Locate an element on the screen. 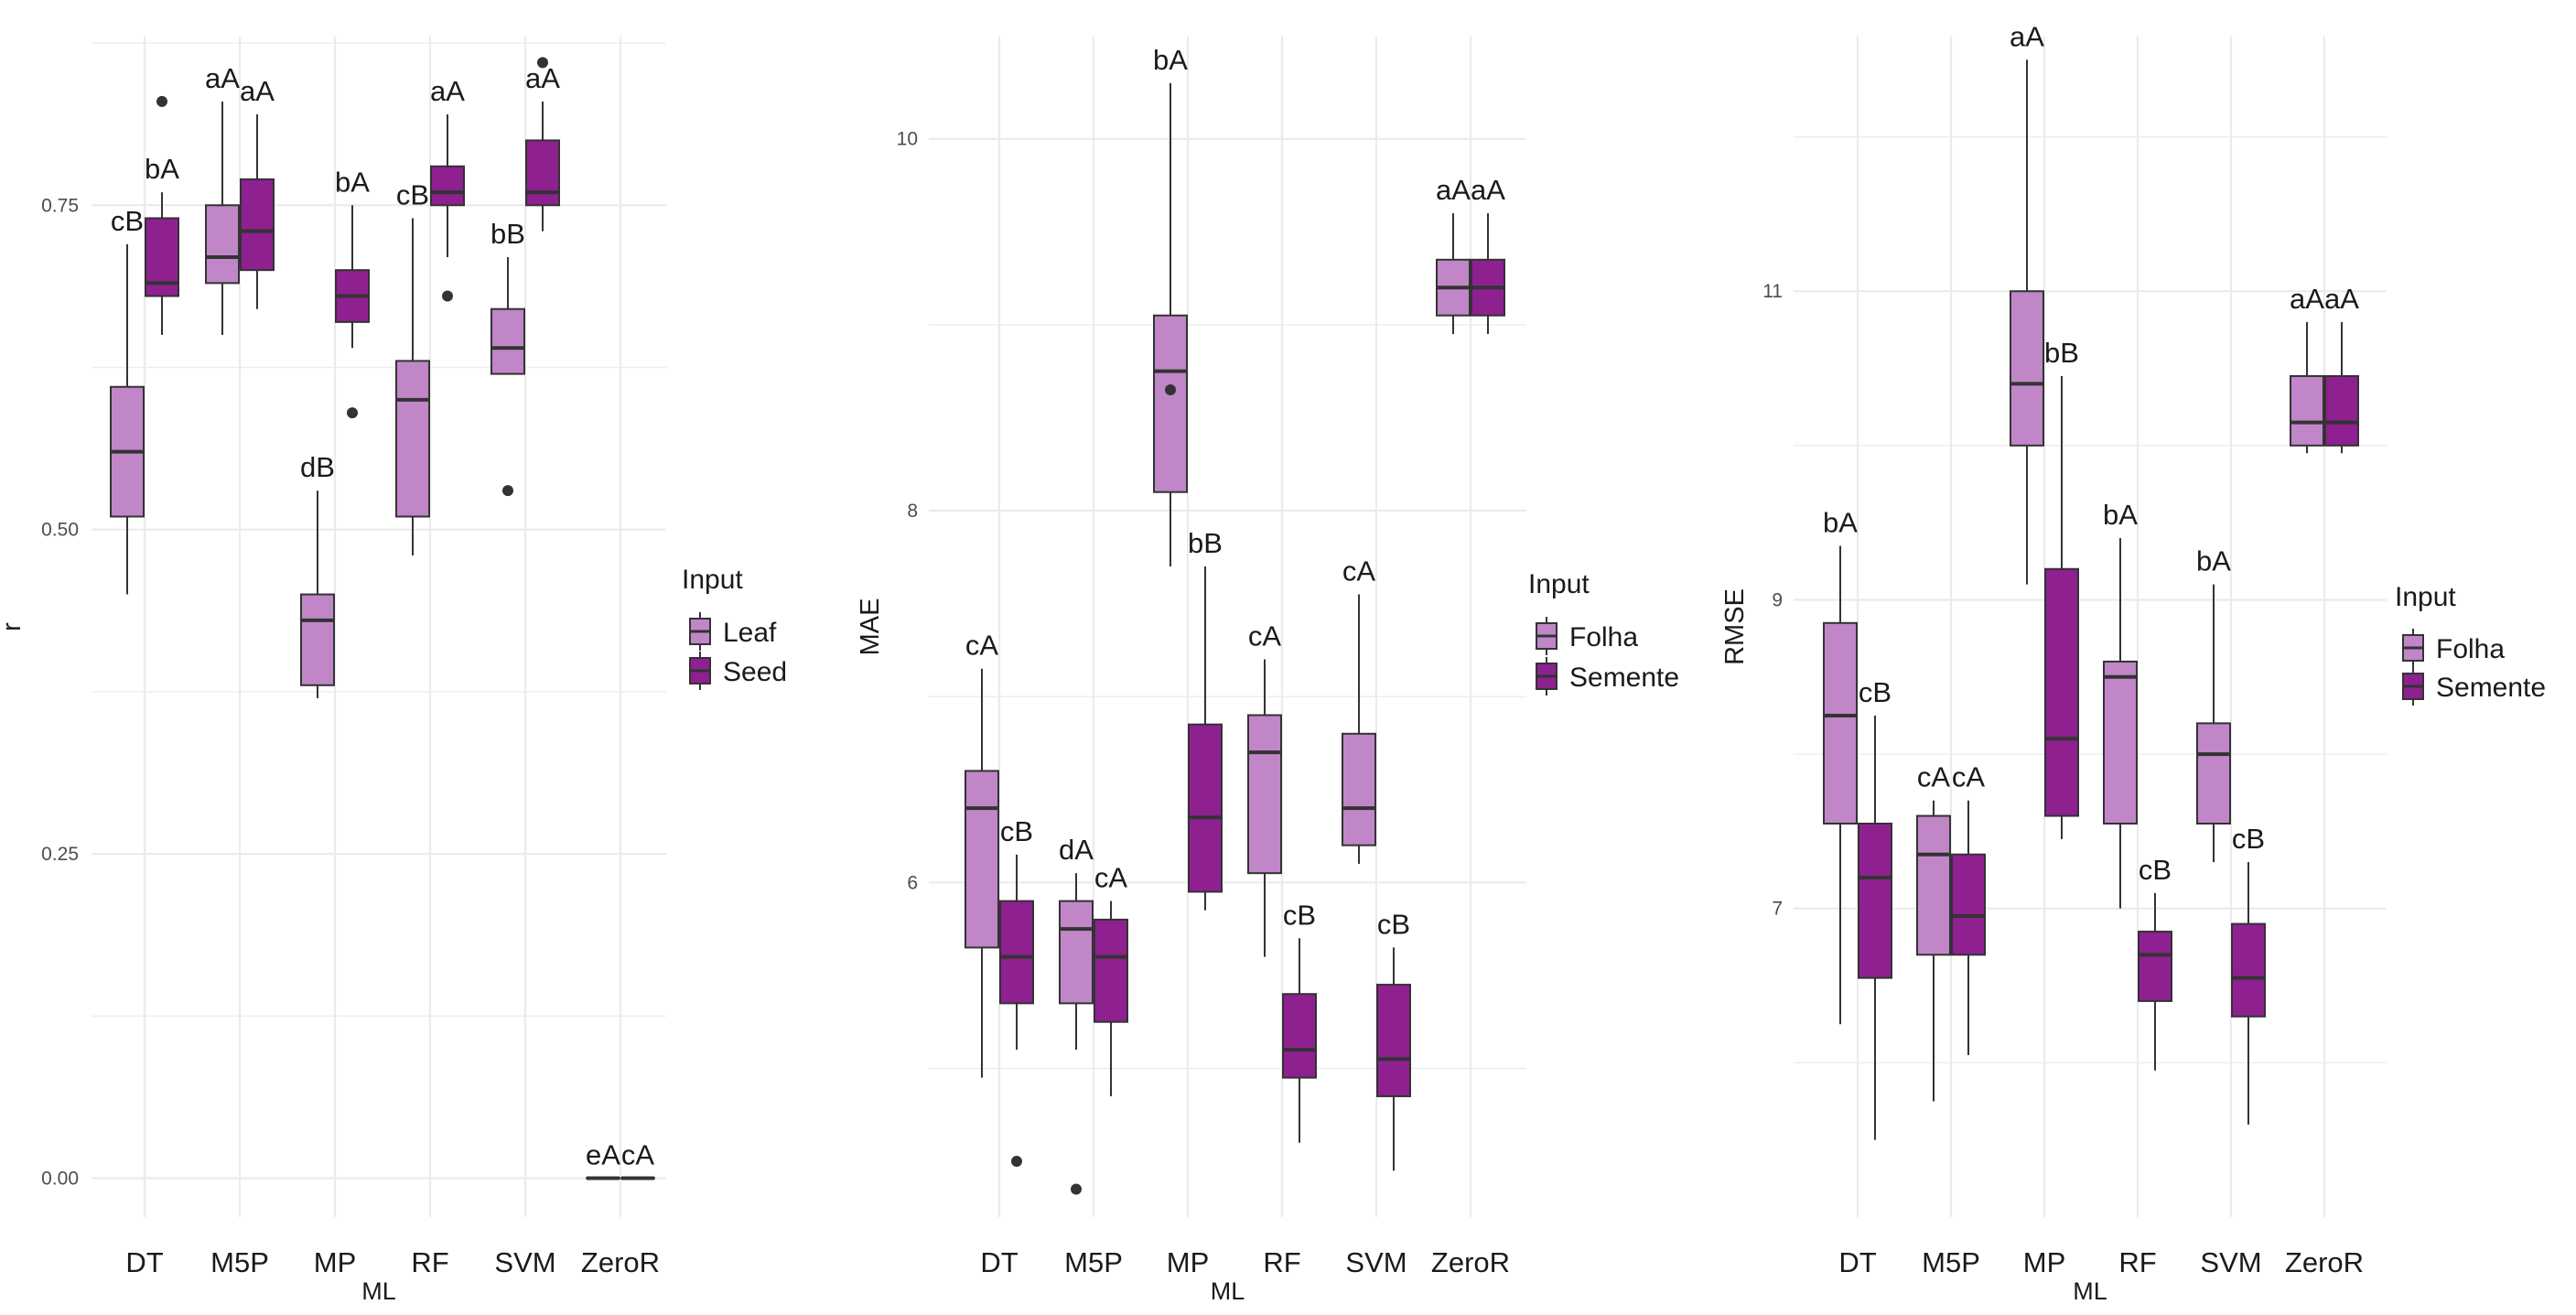  legend: Input Leaf Seed is located at coordinates (734, 627).